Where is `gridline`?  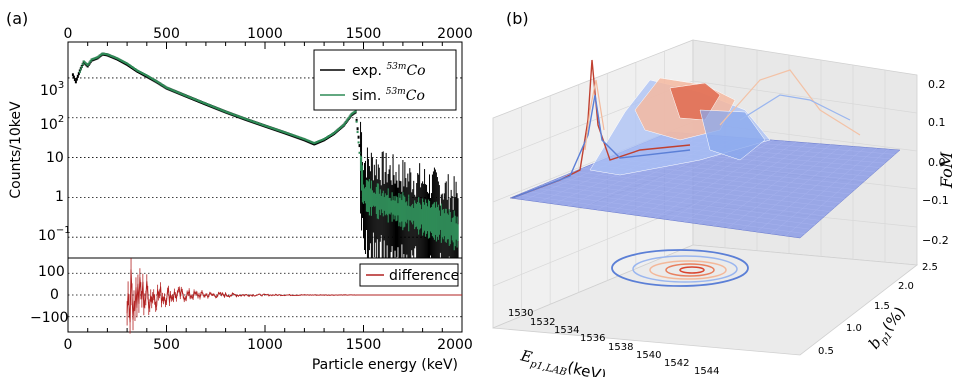
gridline is located at coordinates (805, 97).